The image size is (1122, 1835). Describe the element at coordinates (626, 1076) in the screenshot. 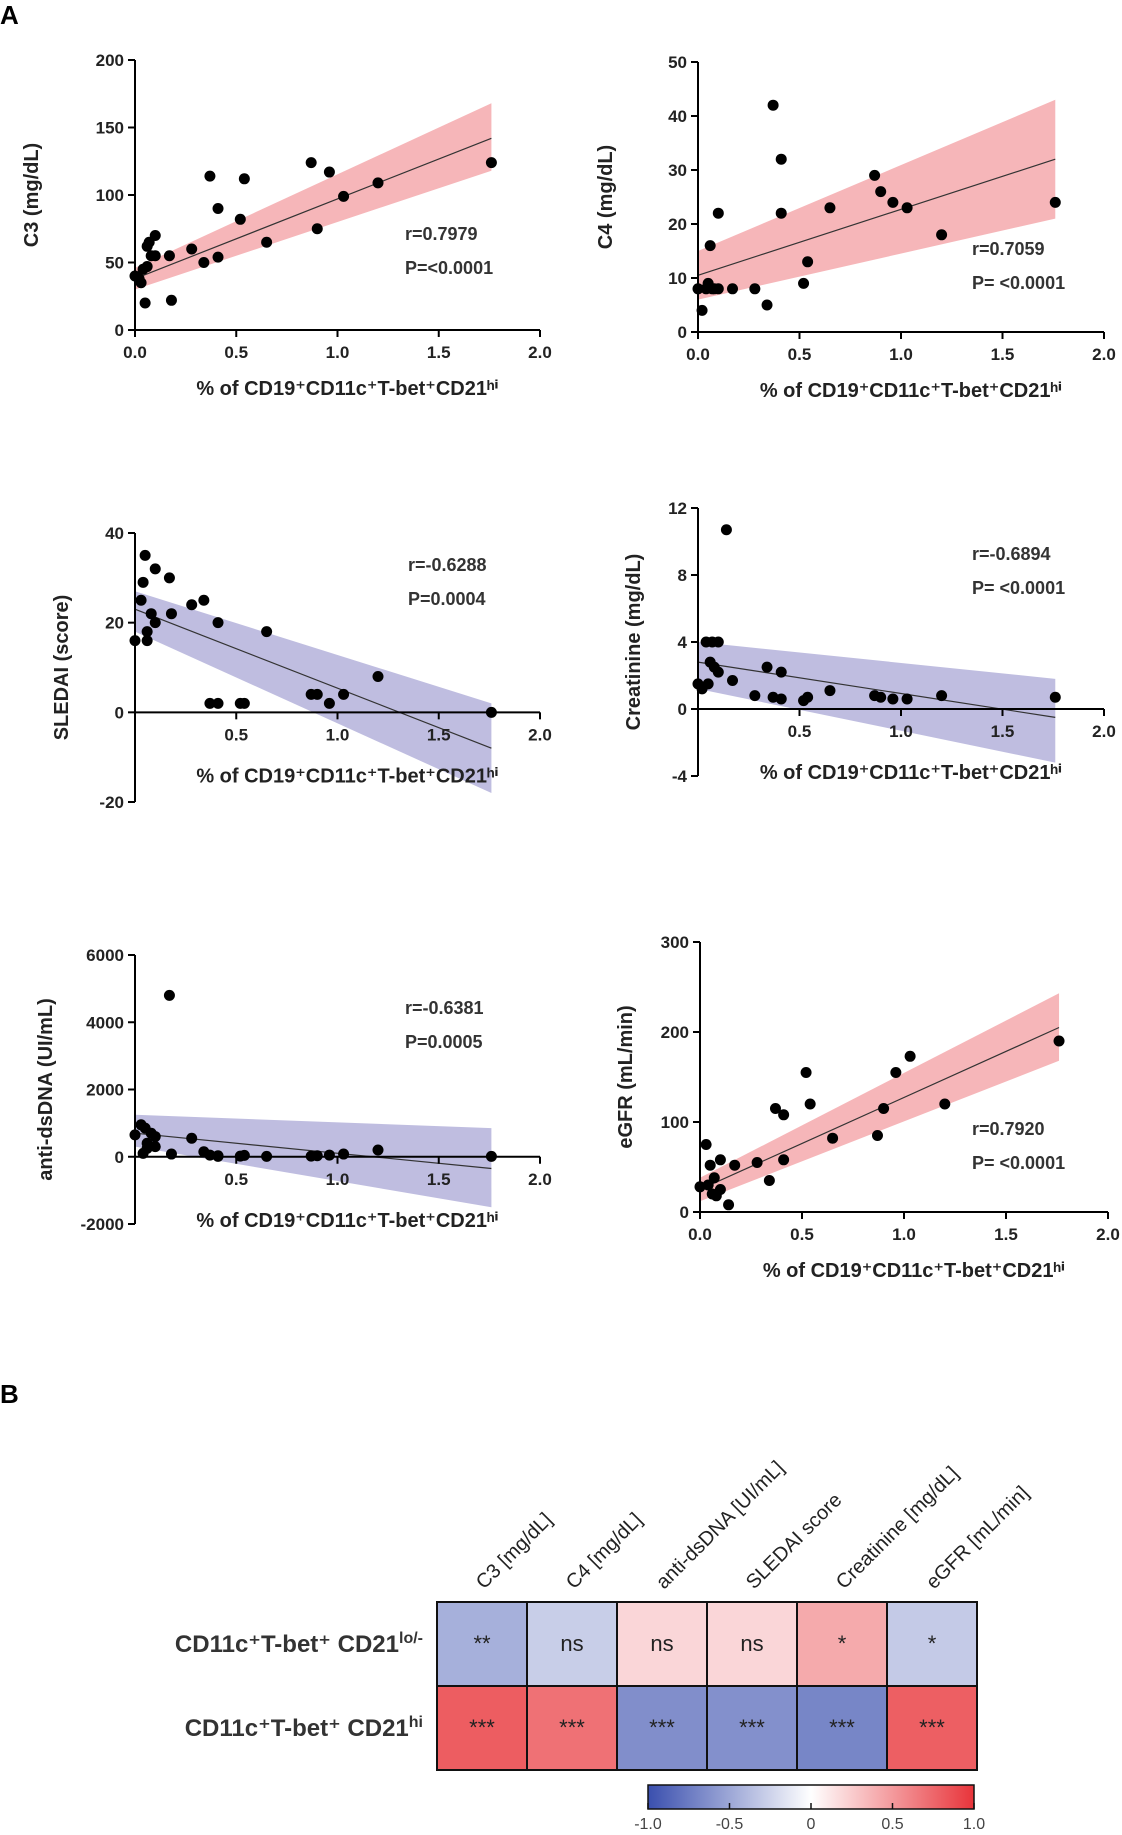

I see `y-axis-label: eGFR (mL/min)` at that location.